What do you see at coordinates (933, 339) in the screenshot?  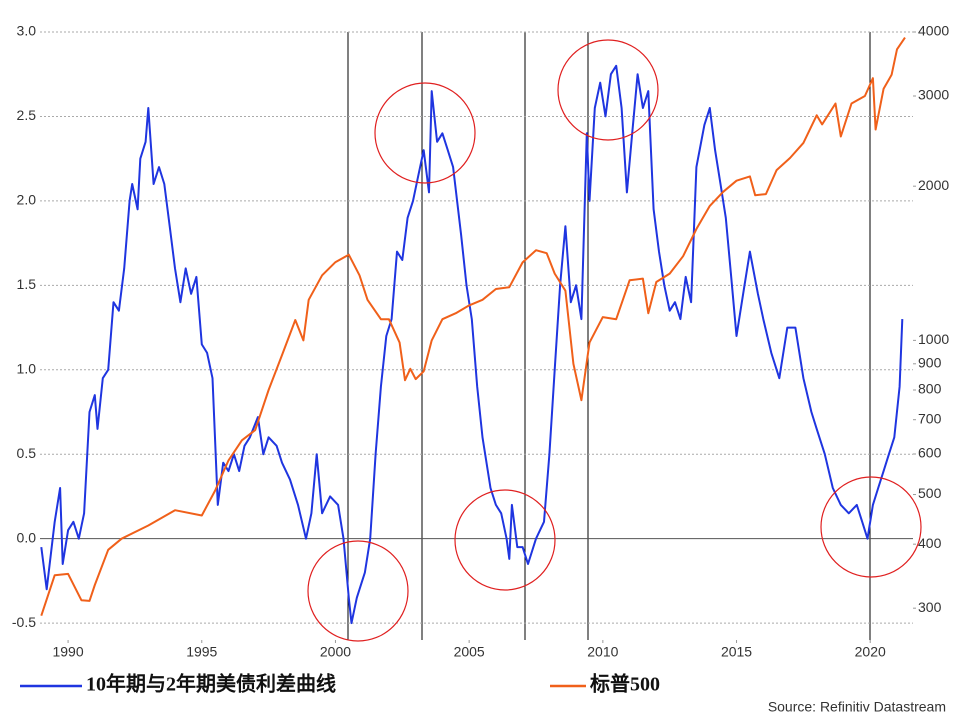 I see `y2-tick-label: 1000` at bounding box center [933, 339].